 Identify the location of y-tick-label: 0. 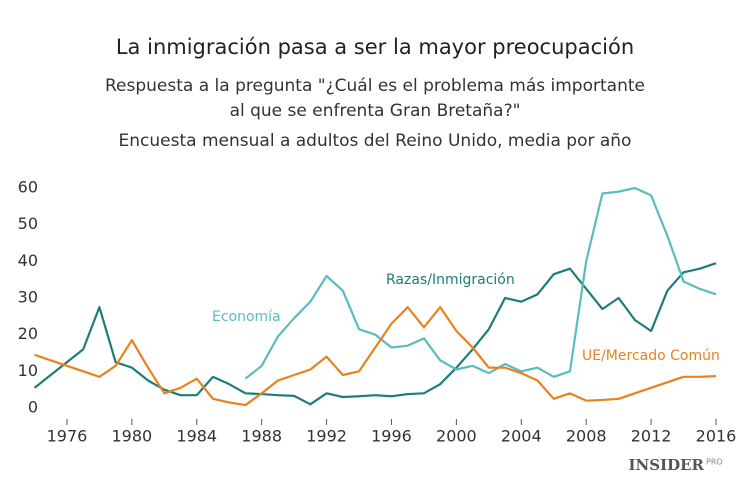
(33, 407).